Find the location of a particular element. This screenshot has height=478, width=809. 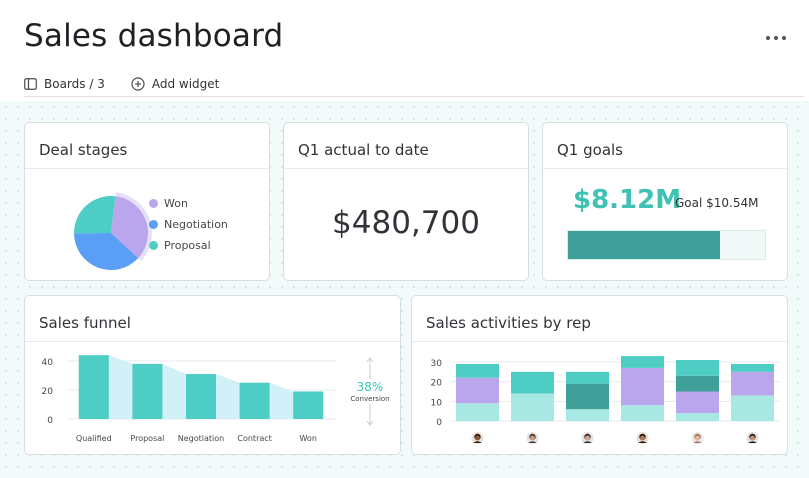

sales-activities-chart: 0 10 20 30 is located at coordinates (605, 400).